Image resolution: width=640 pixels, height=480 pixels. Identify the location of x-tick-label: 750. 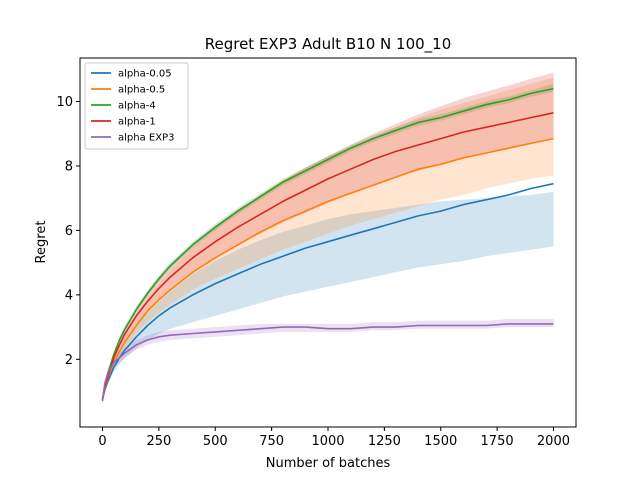
(271, 441).